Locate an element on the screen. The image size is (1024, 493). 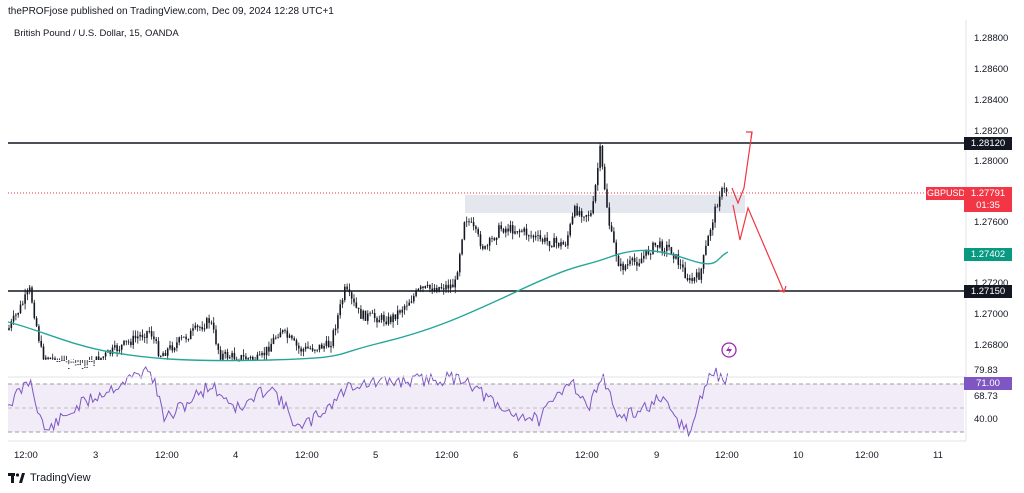
footer-brand: TradingView is located at coordinates (49, 478).